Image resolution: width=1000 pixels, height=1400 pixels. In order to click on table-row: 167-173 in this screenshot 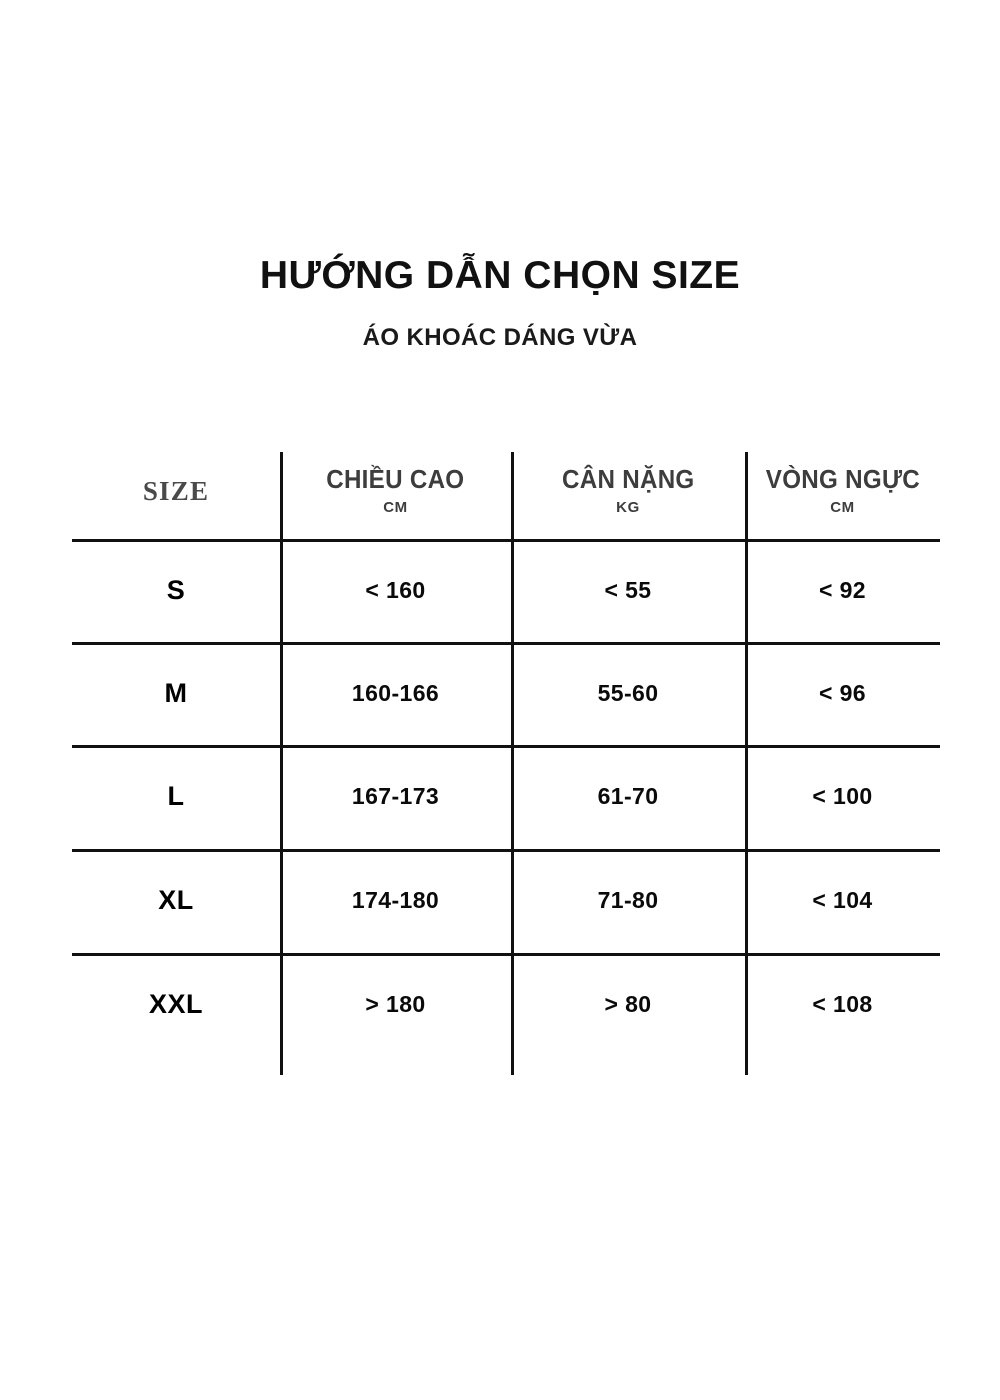, I will do `click(395, 796)`.